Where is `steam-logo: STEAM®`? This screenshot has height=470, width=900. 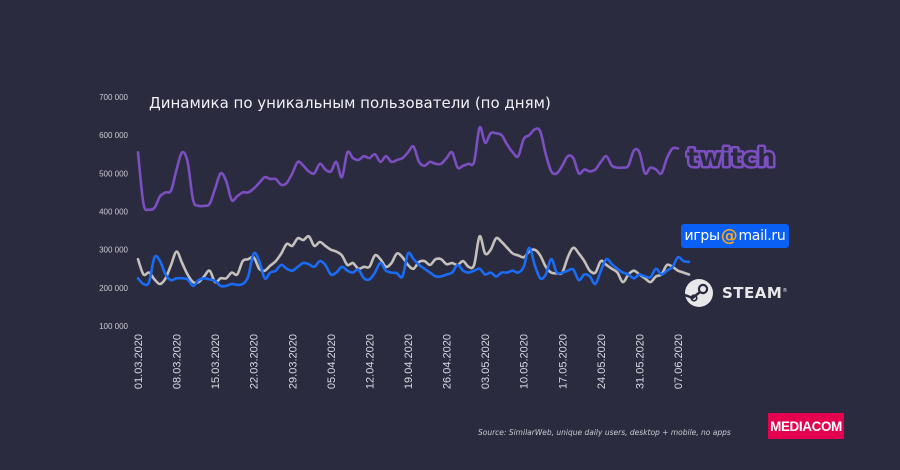 steam-logo: STEAM® is located at coordinates (736, 293).